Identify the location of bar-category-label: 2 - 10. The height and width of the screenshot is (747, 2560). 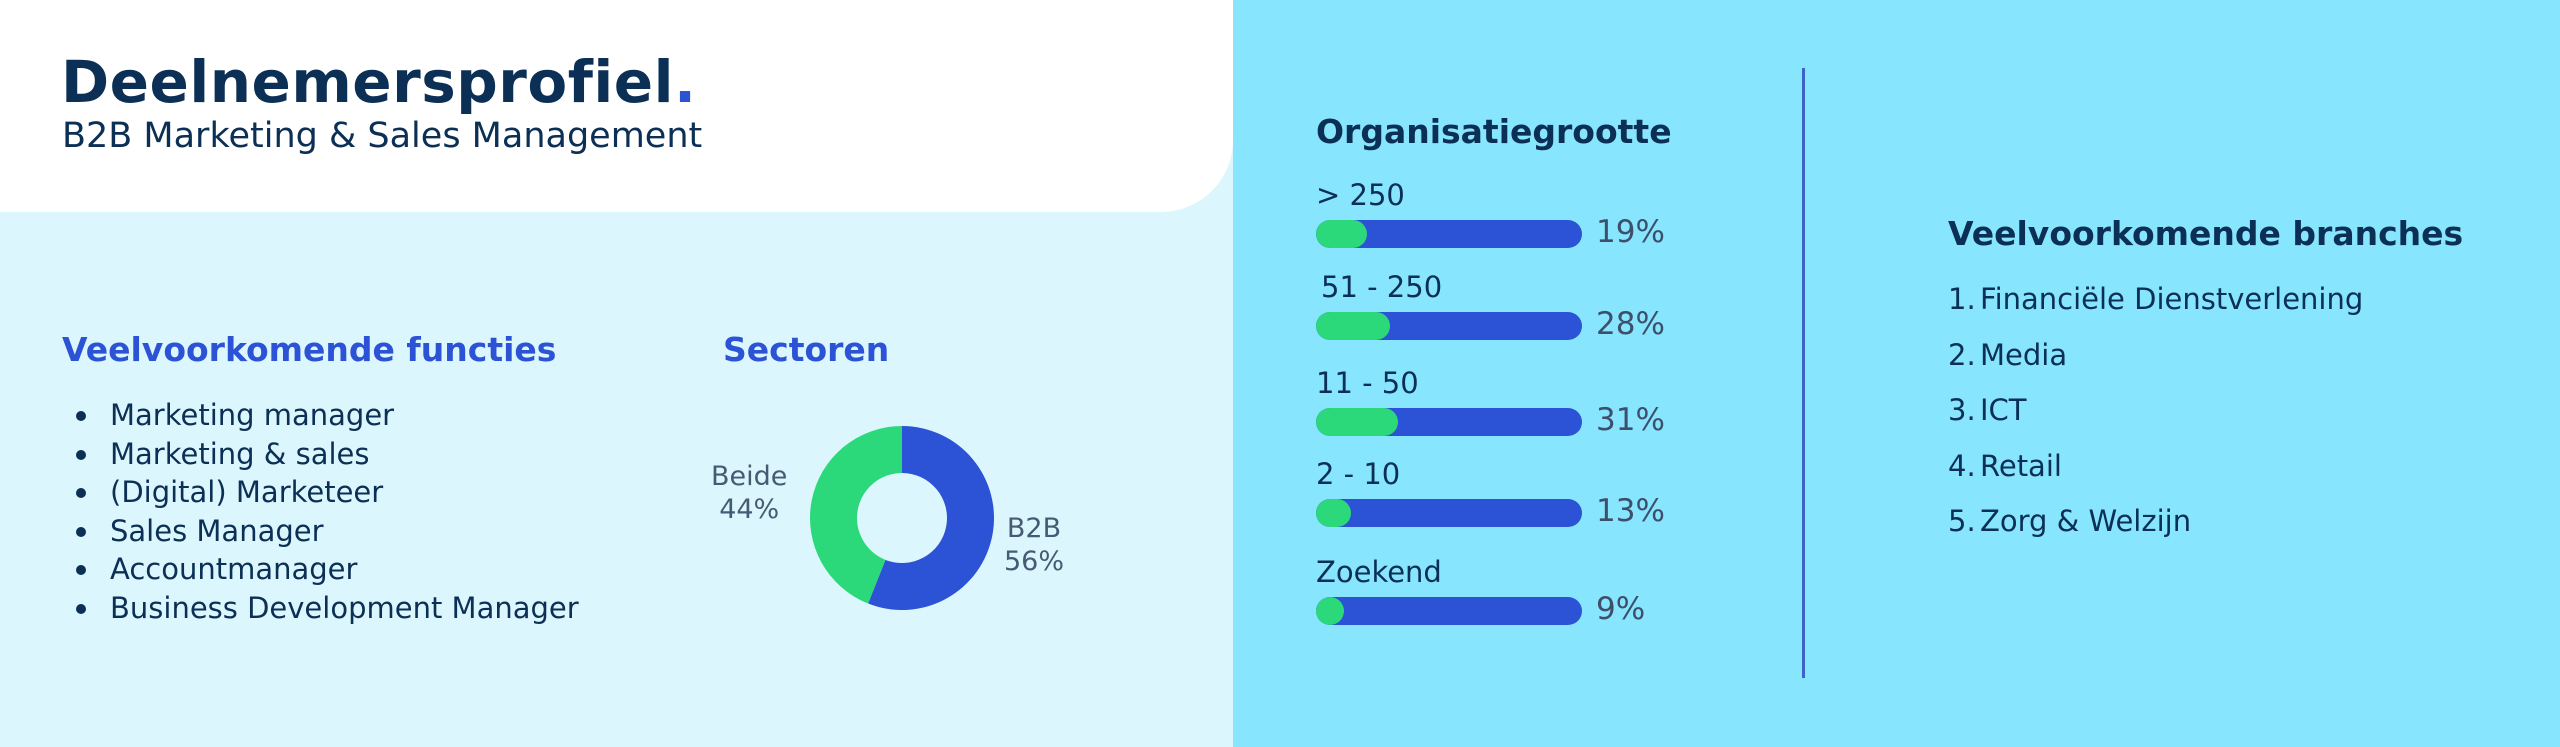
(1358, 474).